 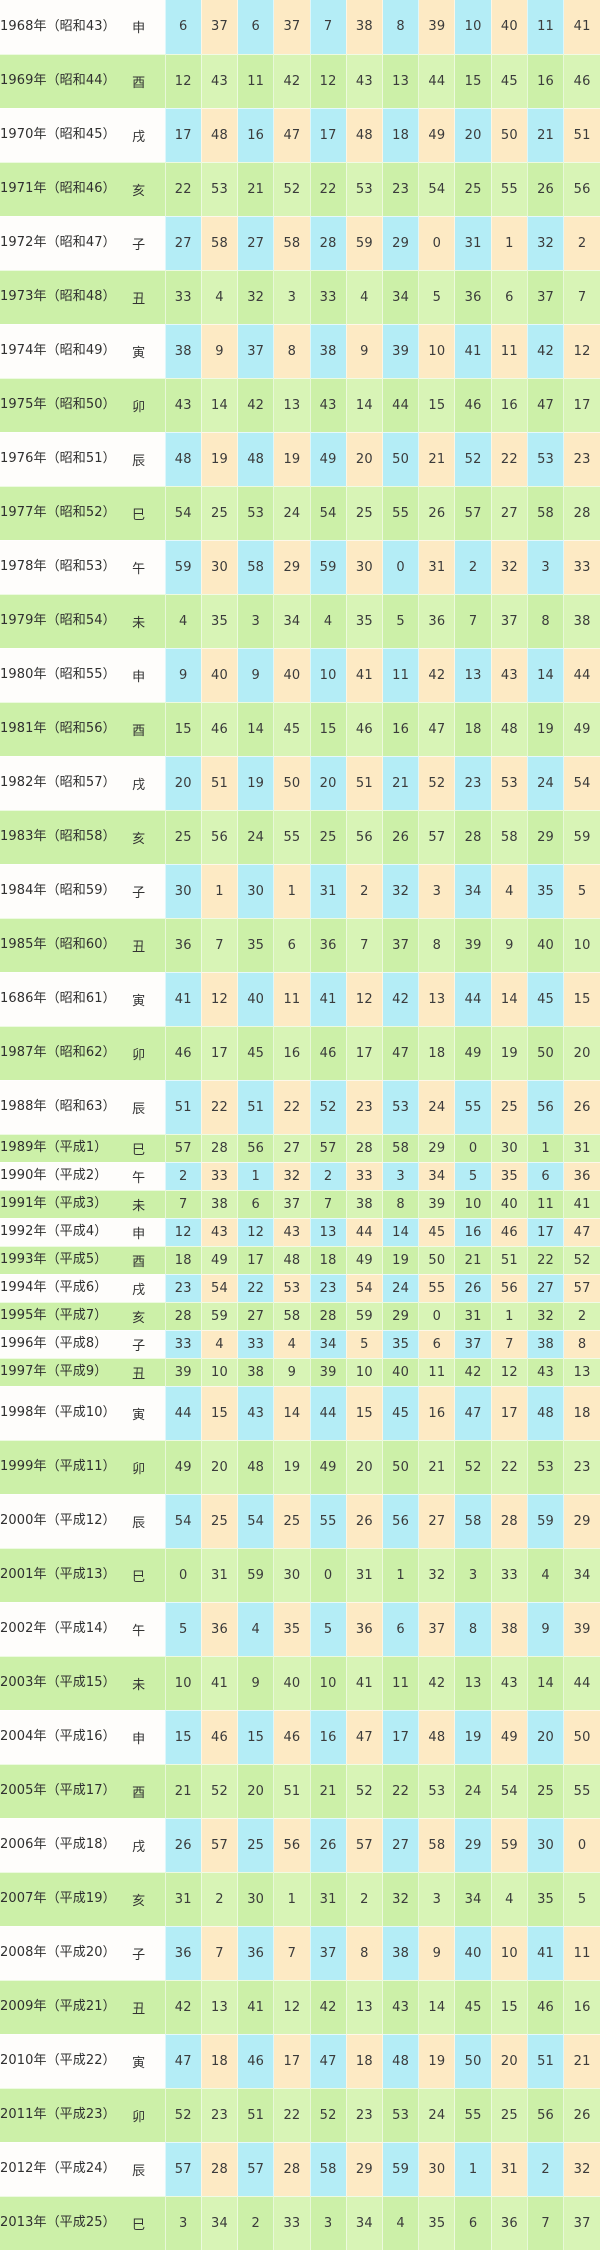 I want to click on value-cell: 52, so click(x=581, y=1260).